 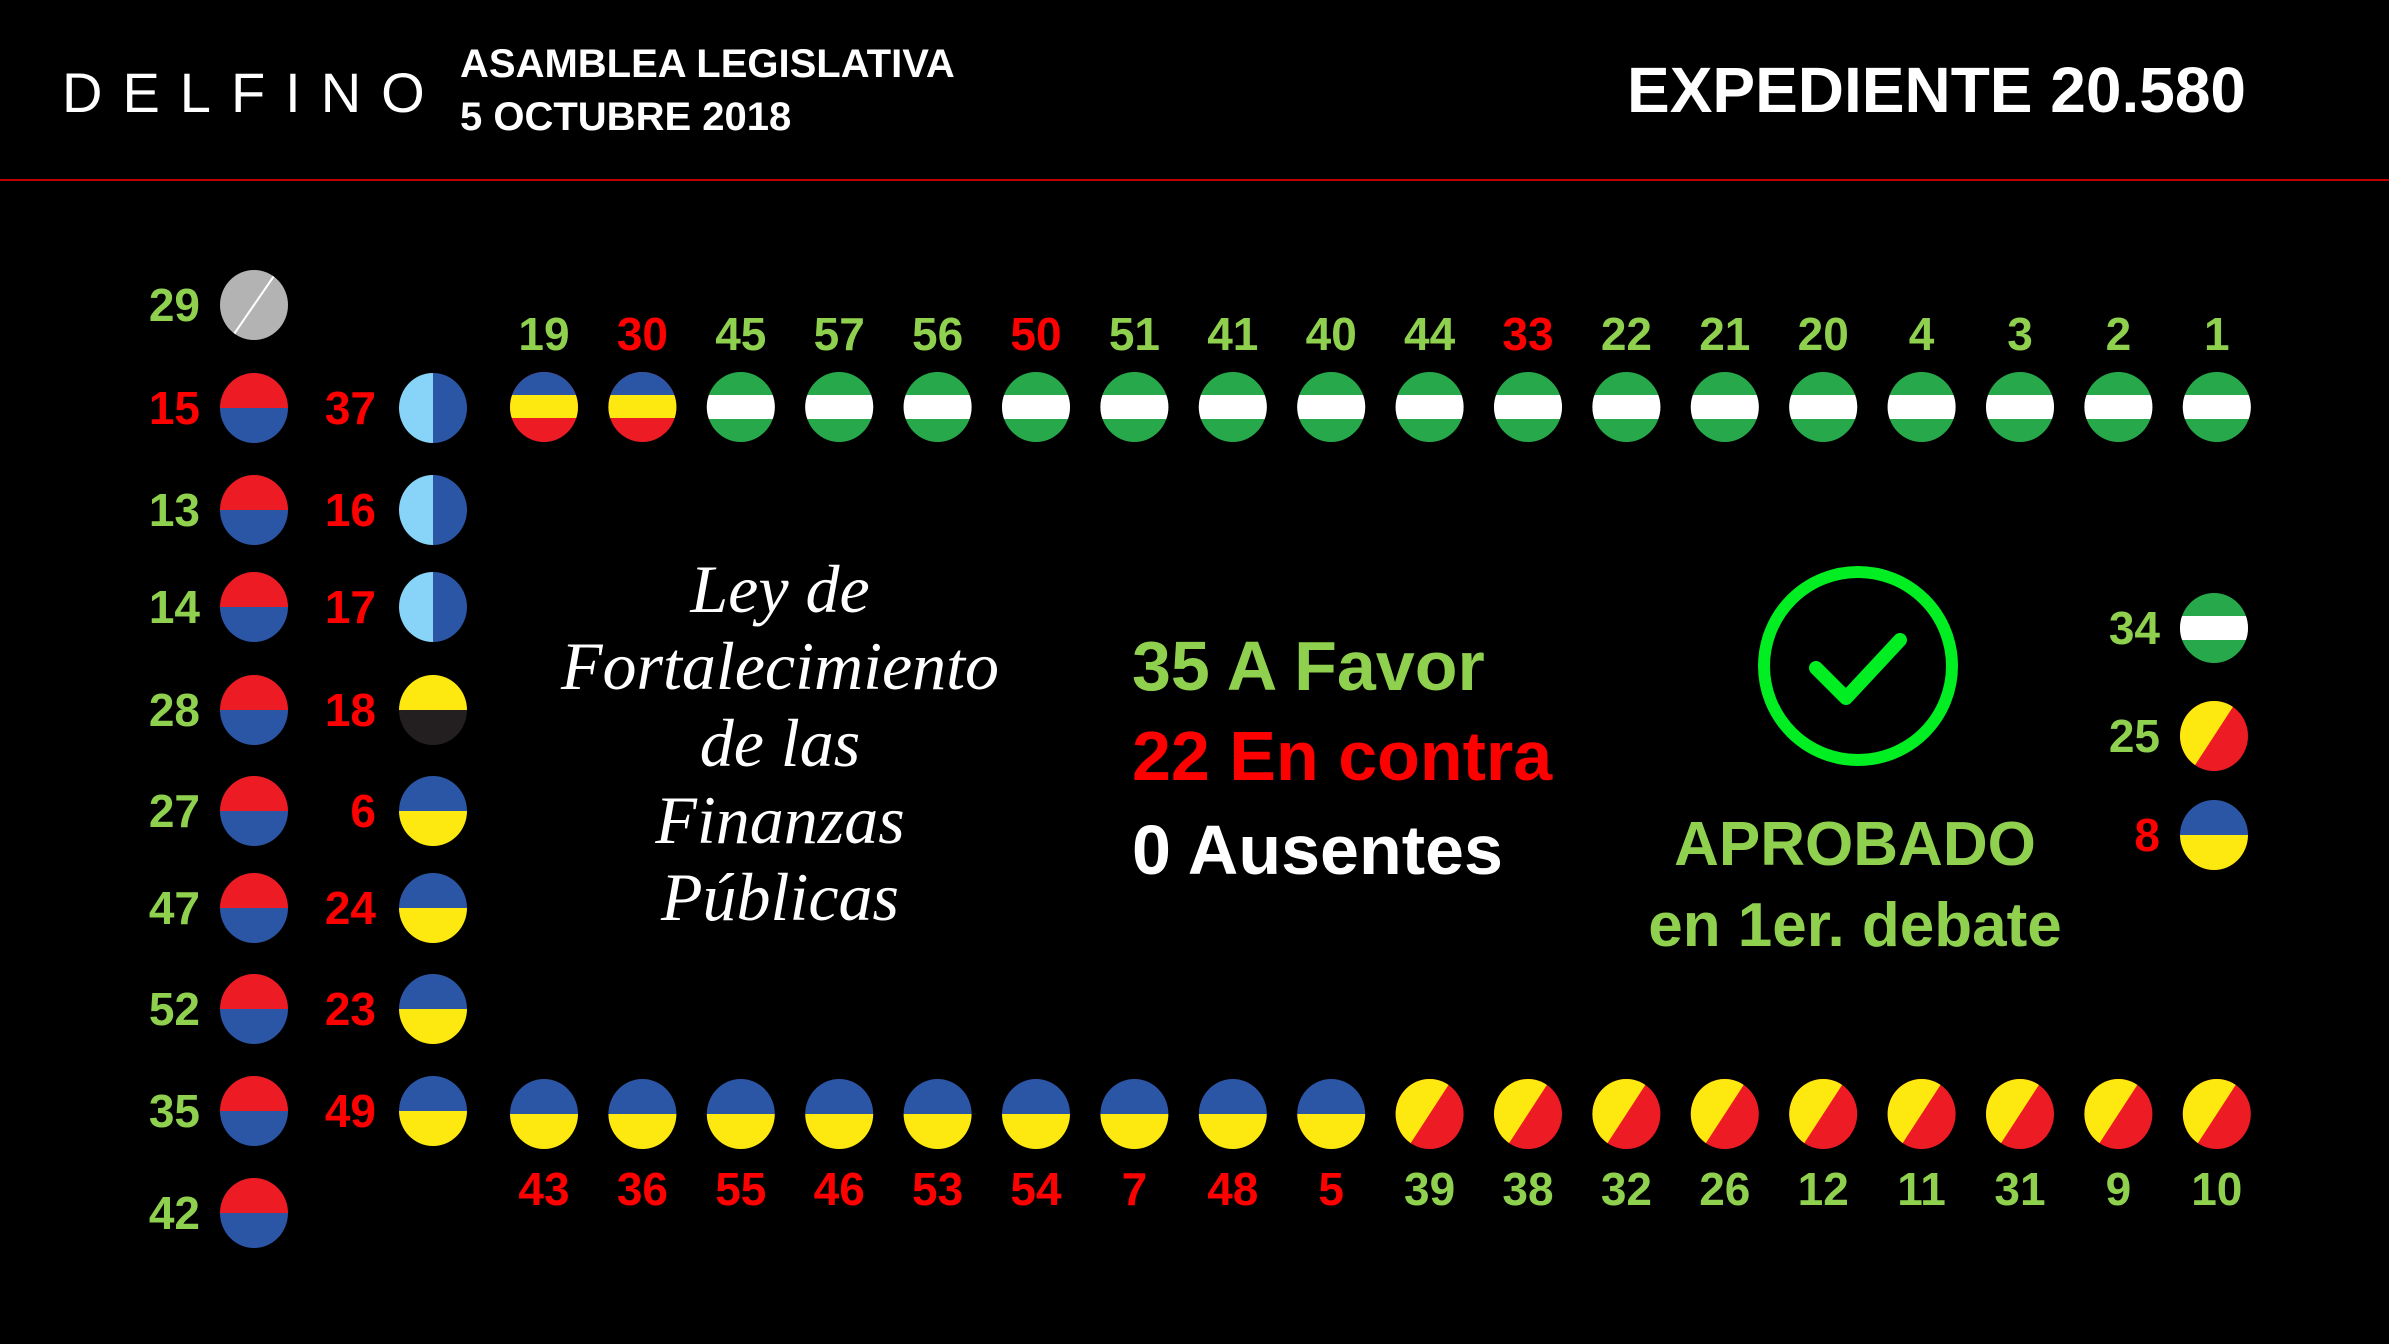 What do you see at coordinates (937, 334) in the screenshot?
I see `seat-number: 56` at bounding box center [937, 334].